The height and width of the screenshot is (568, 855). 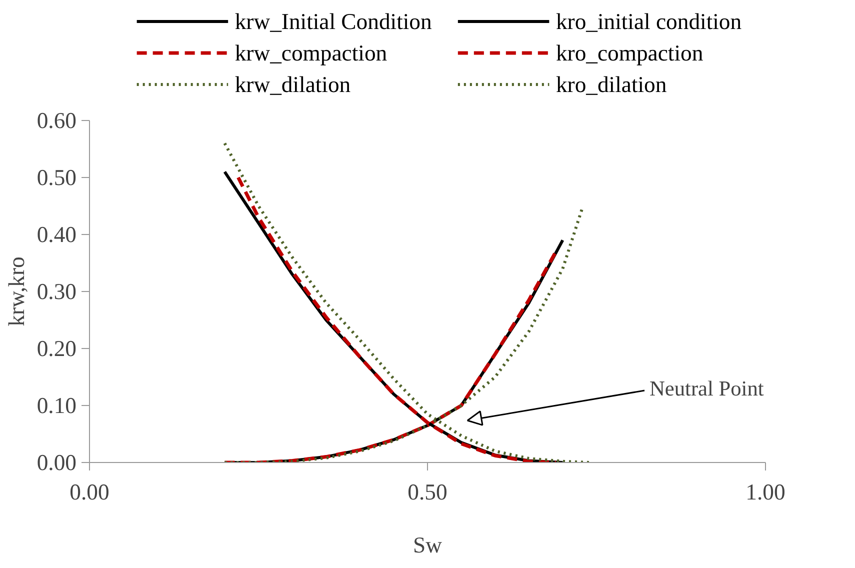 What do you see at coordinates (56, 120) in the screenshot?
I see `y-tick-label: 0.60` at bounding box center [56, 120].